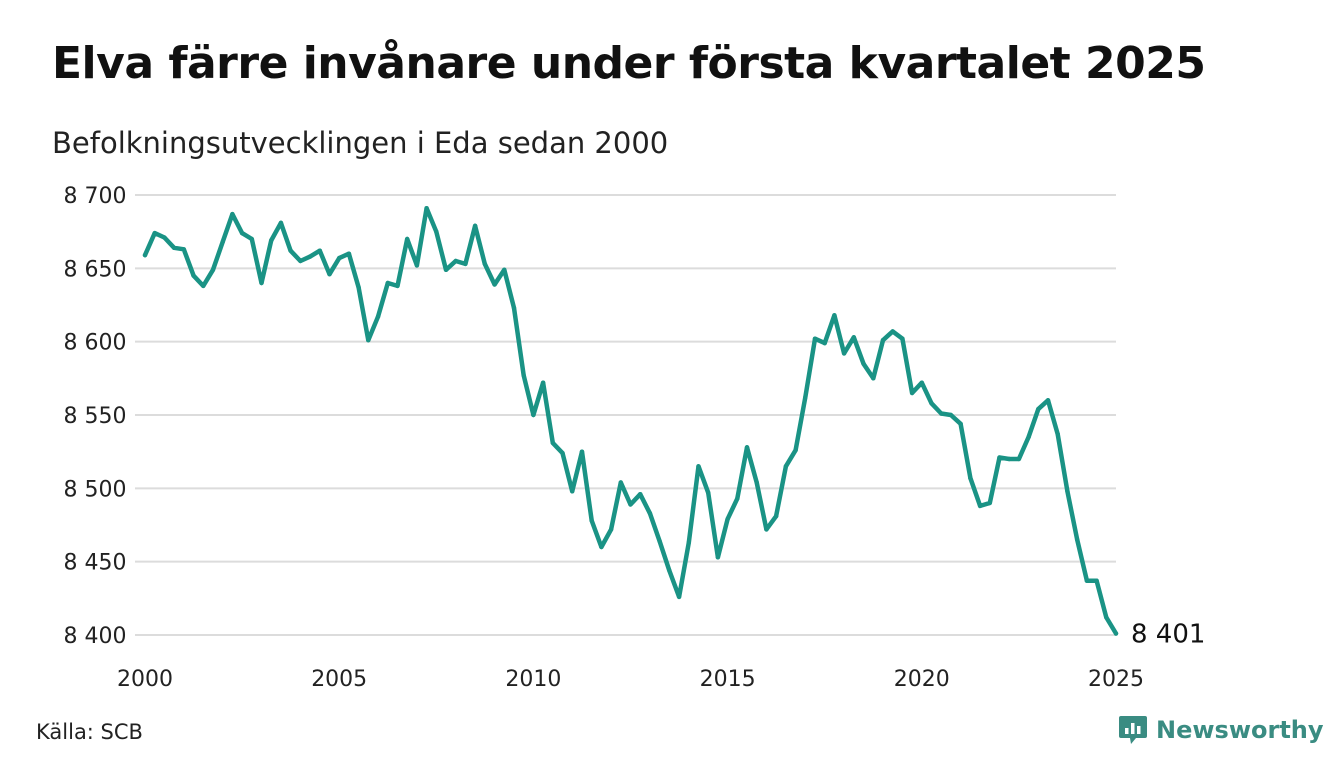  I want to click on y-tick-label: 8 450, so click(95, 563).